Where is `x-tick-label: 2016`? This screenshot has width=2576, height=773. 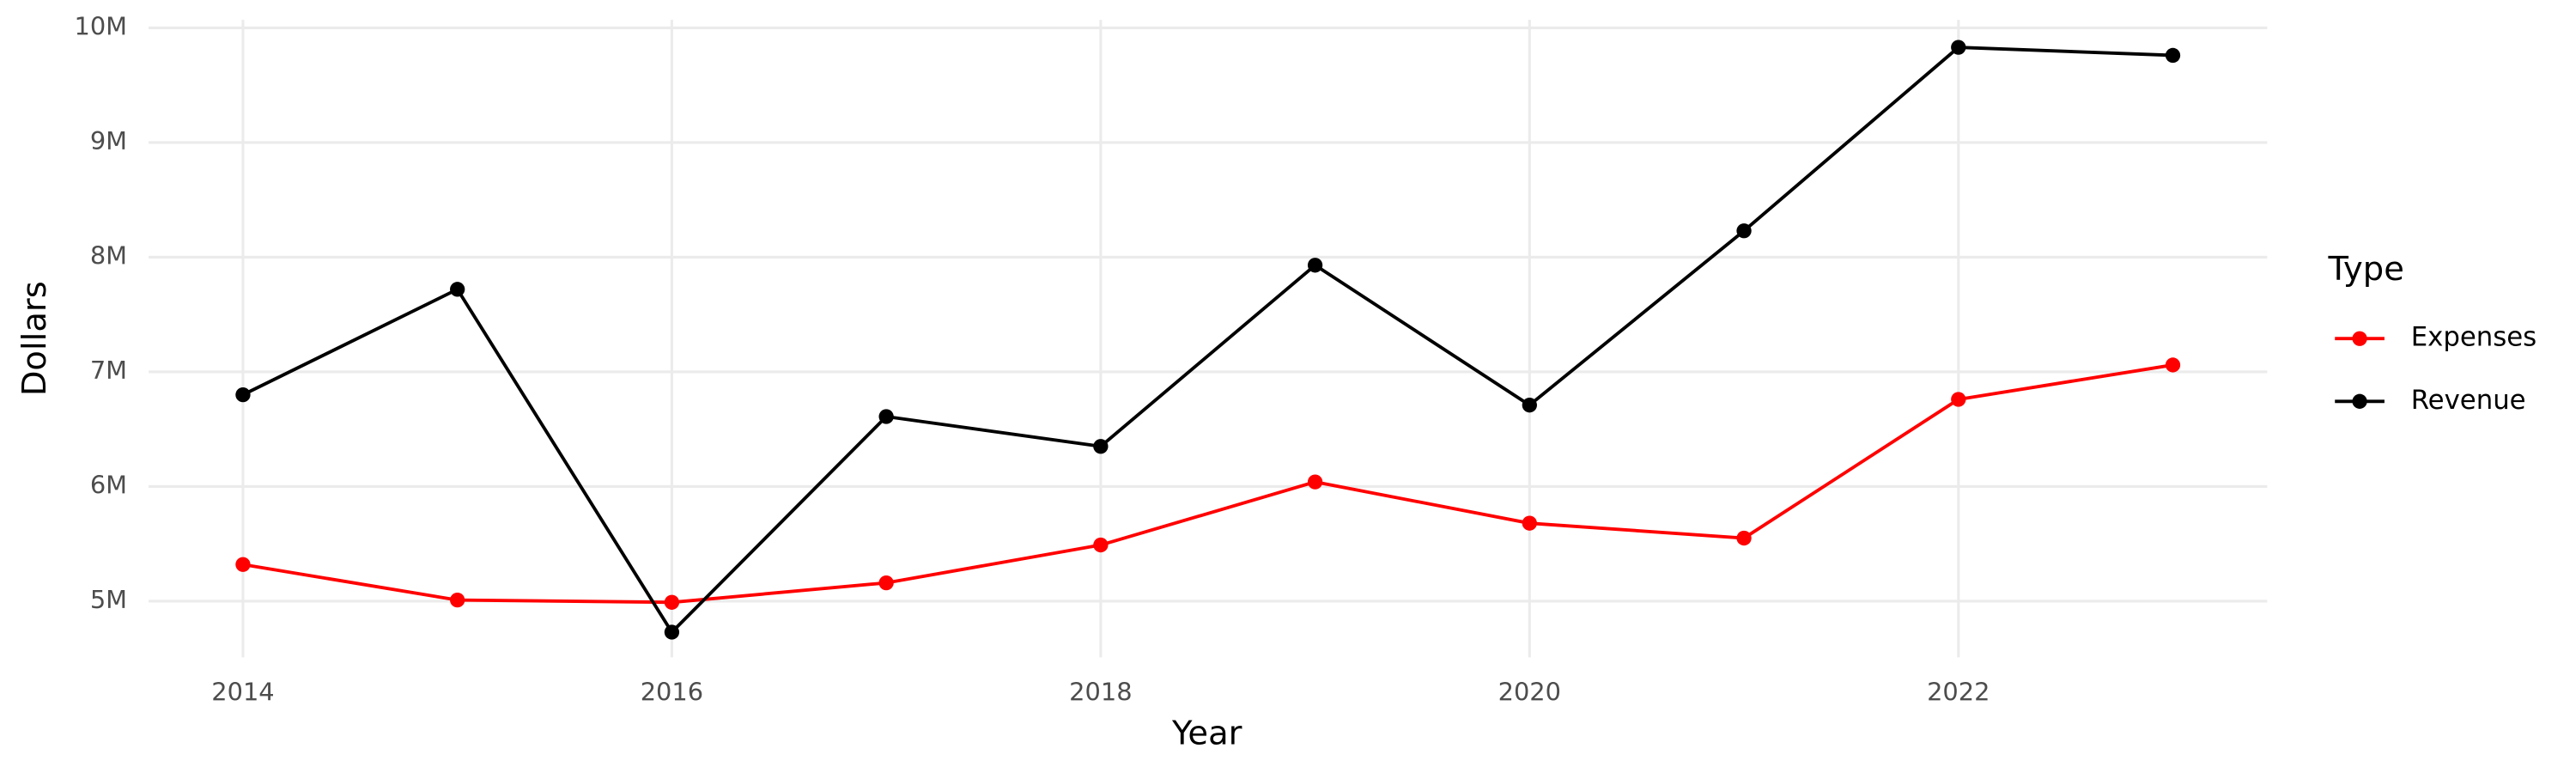 x-tick-label: 2016 is located at coordinates (672, 692).